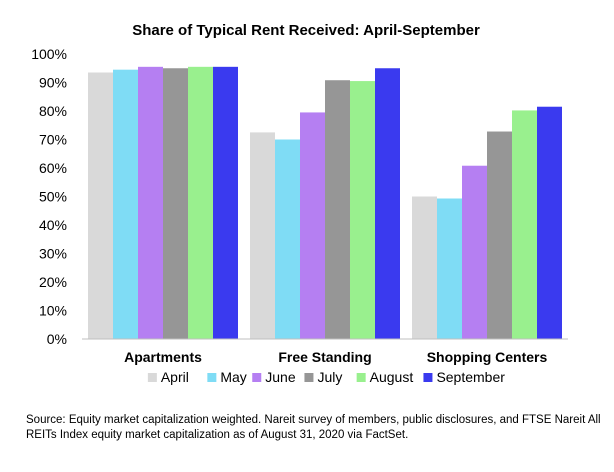 This screenshot has width=614, height=472. Describe the element at coordinates (57, 339) in the screenshot. I see `y-tick-label: 0%` at that location.